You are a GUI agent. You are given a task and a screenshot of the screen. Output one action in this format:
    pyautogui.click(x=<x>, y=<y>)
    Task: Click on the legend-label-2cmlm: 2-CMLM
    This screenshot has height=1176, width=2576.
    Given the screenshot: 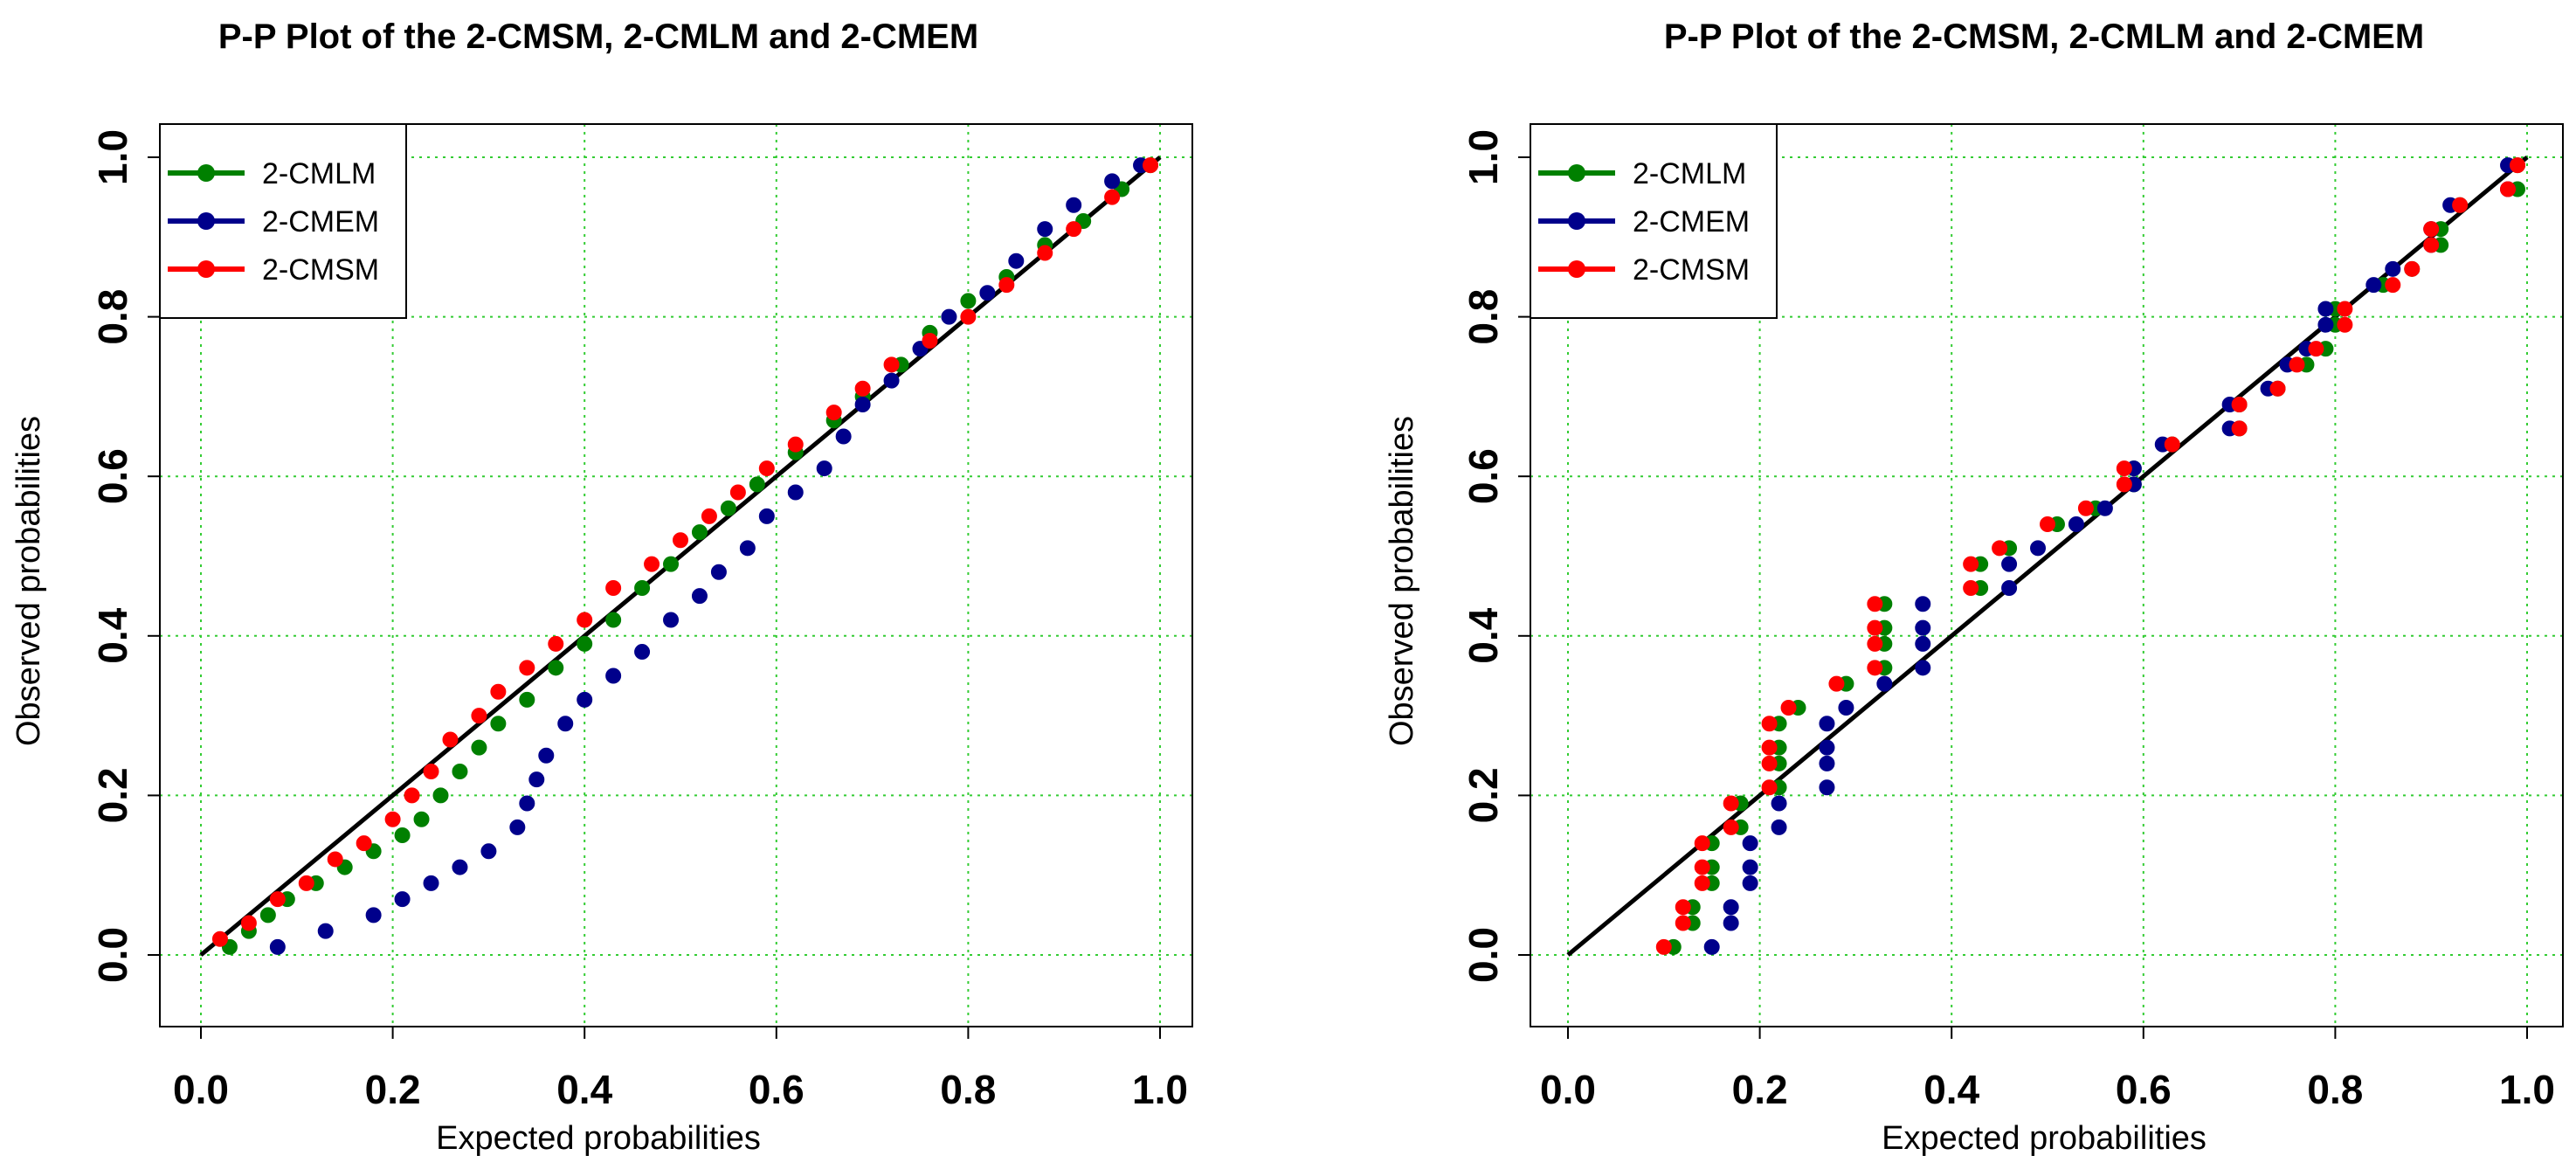 What is the action you would take?
    pyautogui.click(x=1689, y=173)
    